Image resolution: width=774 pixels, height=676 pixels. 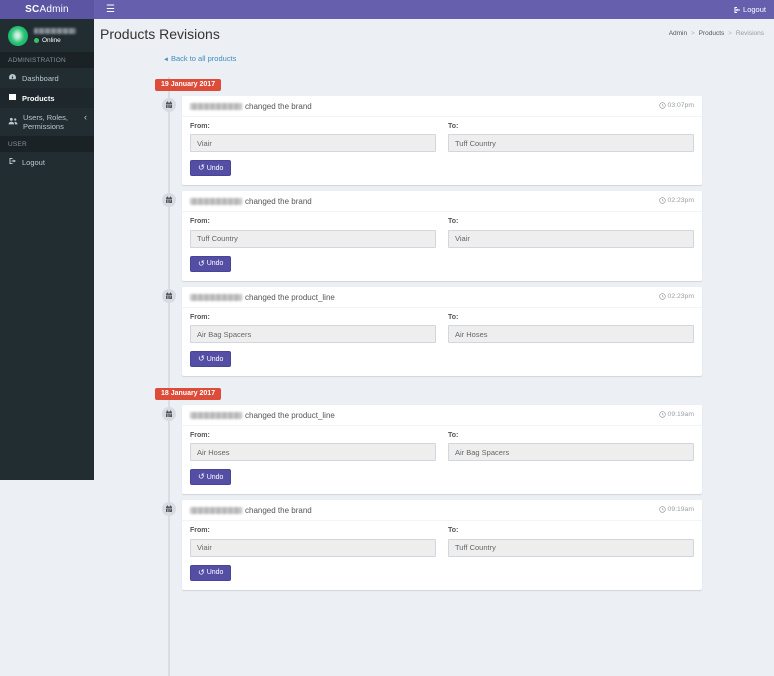 What do you see at coordinates (12, 98) in the screenshot?
I see `products-icon` at bounding box center [12, 98].